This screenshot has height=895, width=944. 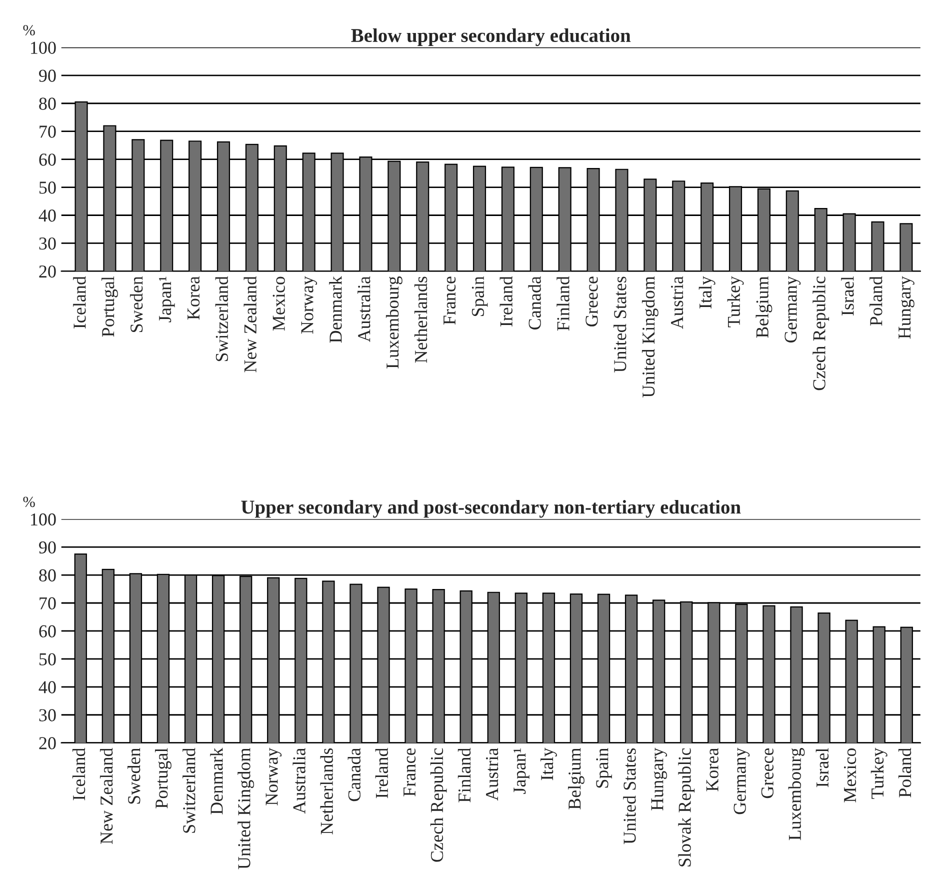 What do you see at coordinates (491, 37) in the screenshot?
I see `chart-title: Below upper secondary education` at bounding box center [491, 37].